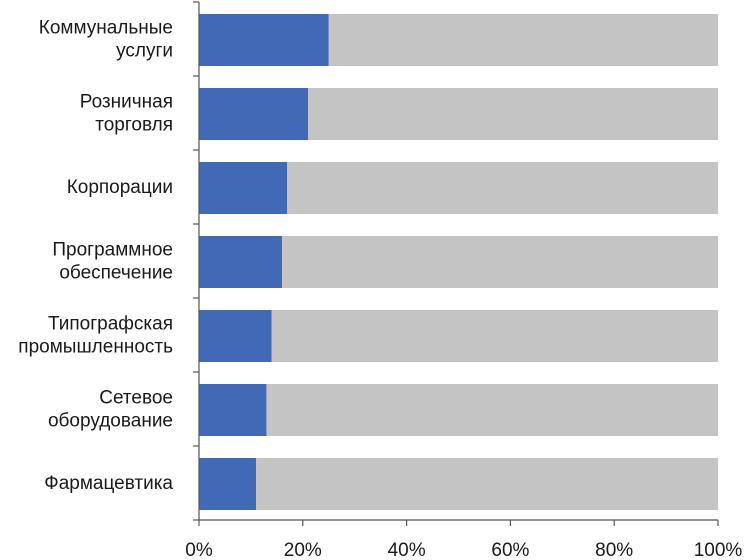  Describe the element at coordinates (196, 261) in the screenshot. I see `y-axis-ticks` at that location.